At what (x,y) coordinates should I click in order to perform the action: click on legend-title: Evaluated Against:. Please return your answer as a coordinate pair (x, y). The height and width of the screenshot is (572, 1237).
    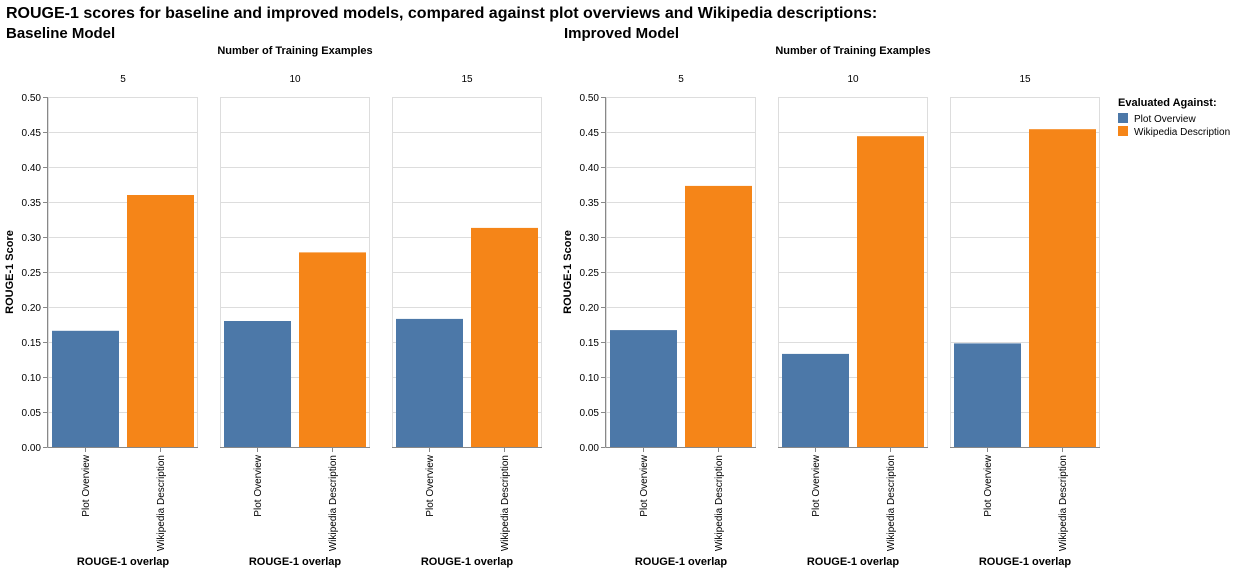
    Looking at the image, I should click on (1167, 103).